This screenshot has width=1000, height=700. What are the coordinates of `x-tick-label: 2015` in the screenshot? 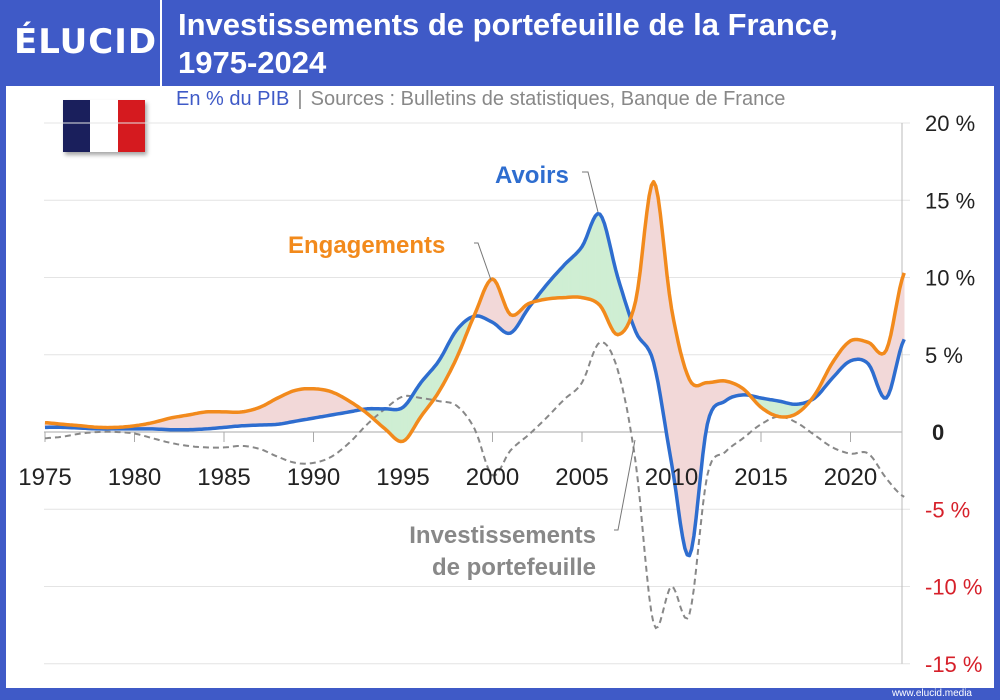 It's located at (760, 477).